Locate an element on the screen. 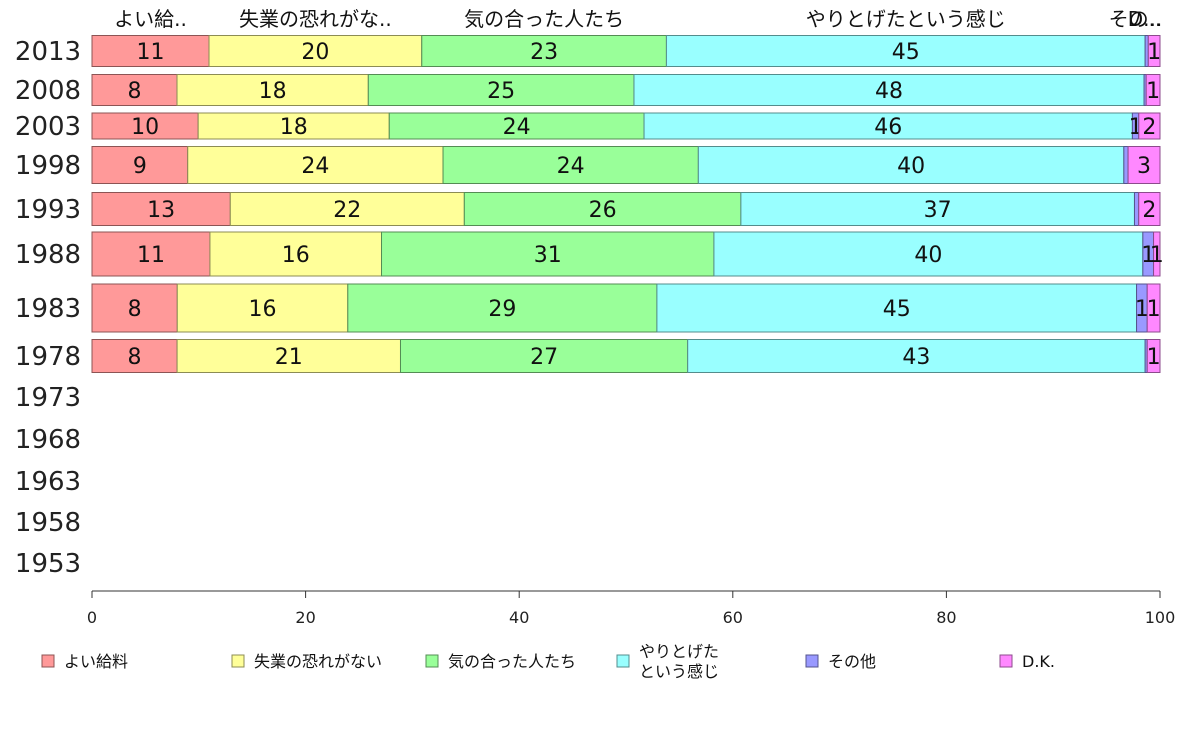  column-header: その.. is located at coordinates (1135, 19).